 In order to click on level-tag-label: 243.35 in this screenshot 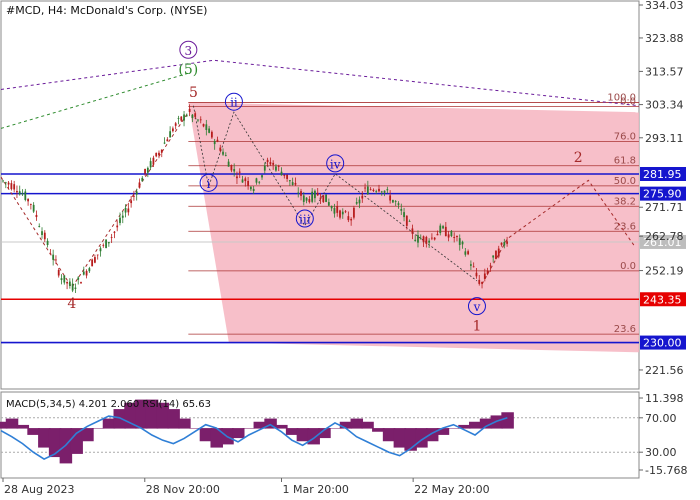, I will do `click(662, 299)`.